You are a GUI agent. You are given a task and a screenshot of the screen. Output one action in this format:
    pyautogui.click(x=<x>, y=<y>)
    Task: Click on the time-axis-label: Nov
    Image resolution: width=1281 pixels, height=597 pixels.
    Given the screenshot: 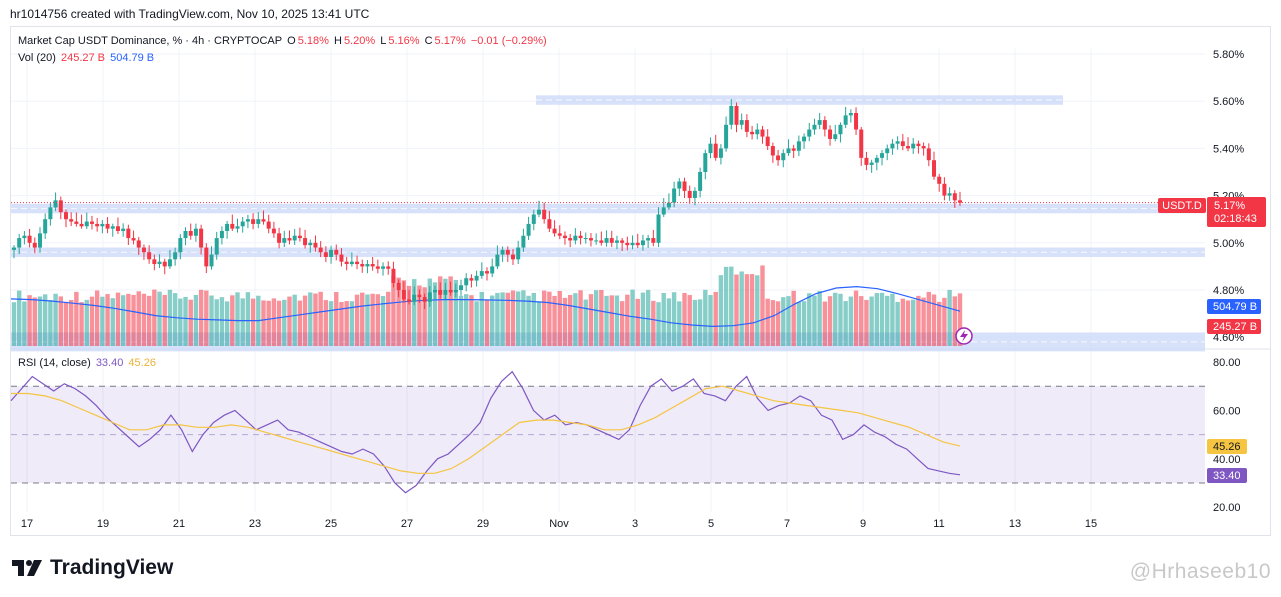 What is the action you would take?
    pyautogui.click(x=559, y=524)
    